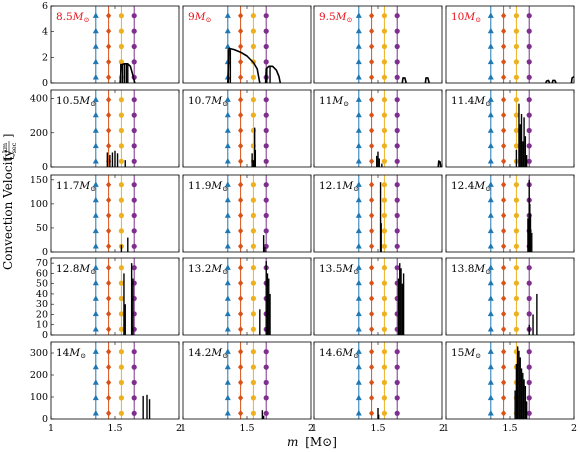 This screenshot has width=580, height=452. Describe the element at coordinates (45, 167) in the screenshot. I see `y-tick-label: 0` at that location.